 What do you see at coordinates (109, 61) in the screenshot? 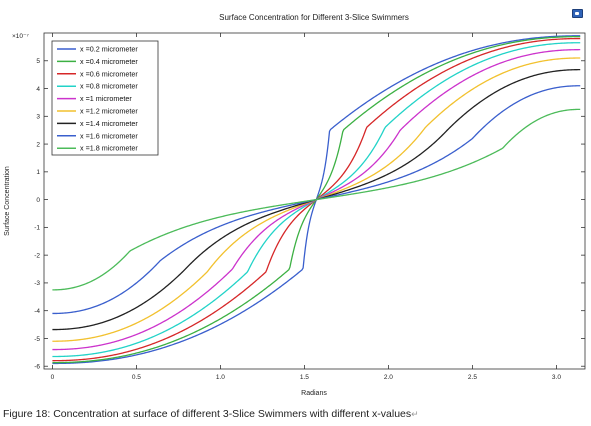
I see `legend-label: x =0.4 micrometer` at bounding box center [109, 61].